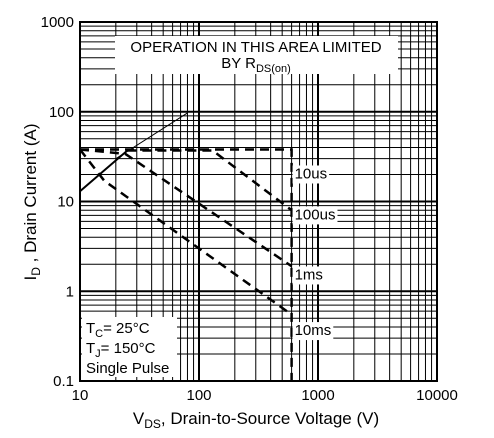 This screenshot has width=494, height=438. What do you see at coordinates (32, 202) in the screenshot?
I see `y-axis-title: ID , Drain Current (A)` at bounding box center [32, 202].